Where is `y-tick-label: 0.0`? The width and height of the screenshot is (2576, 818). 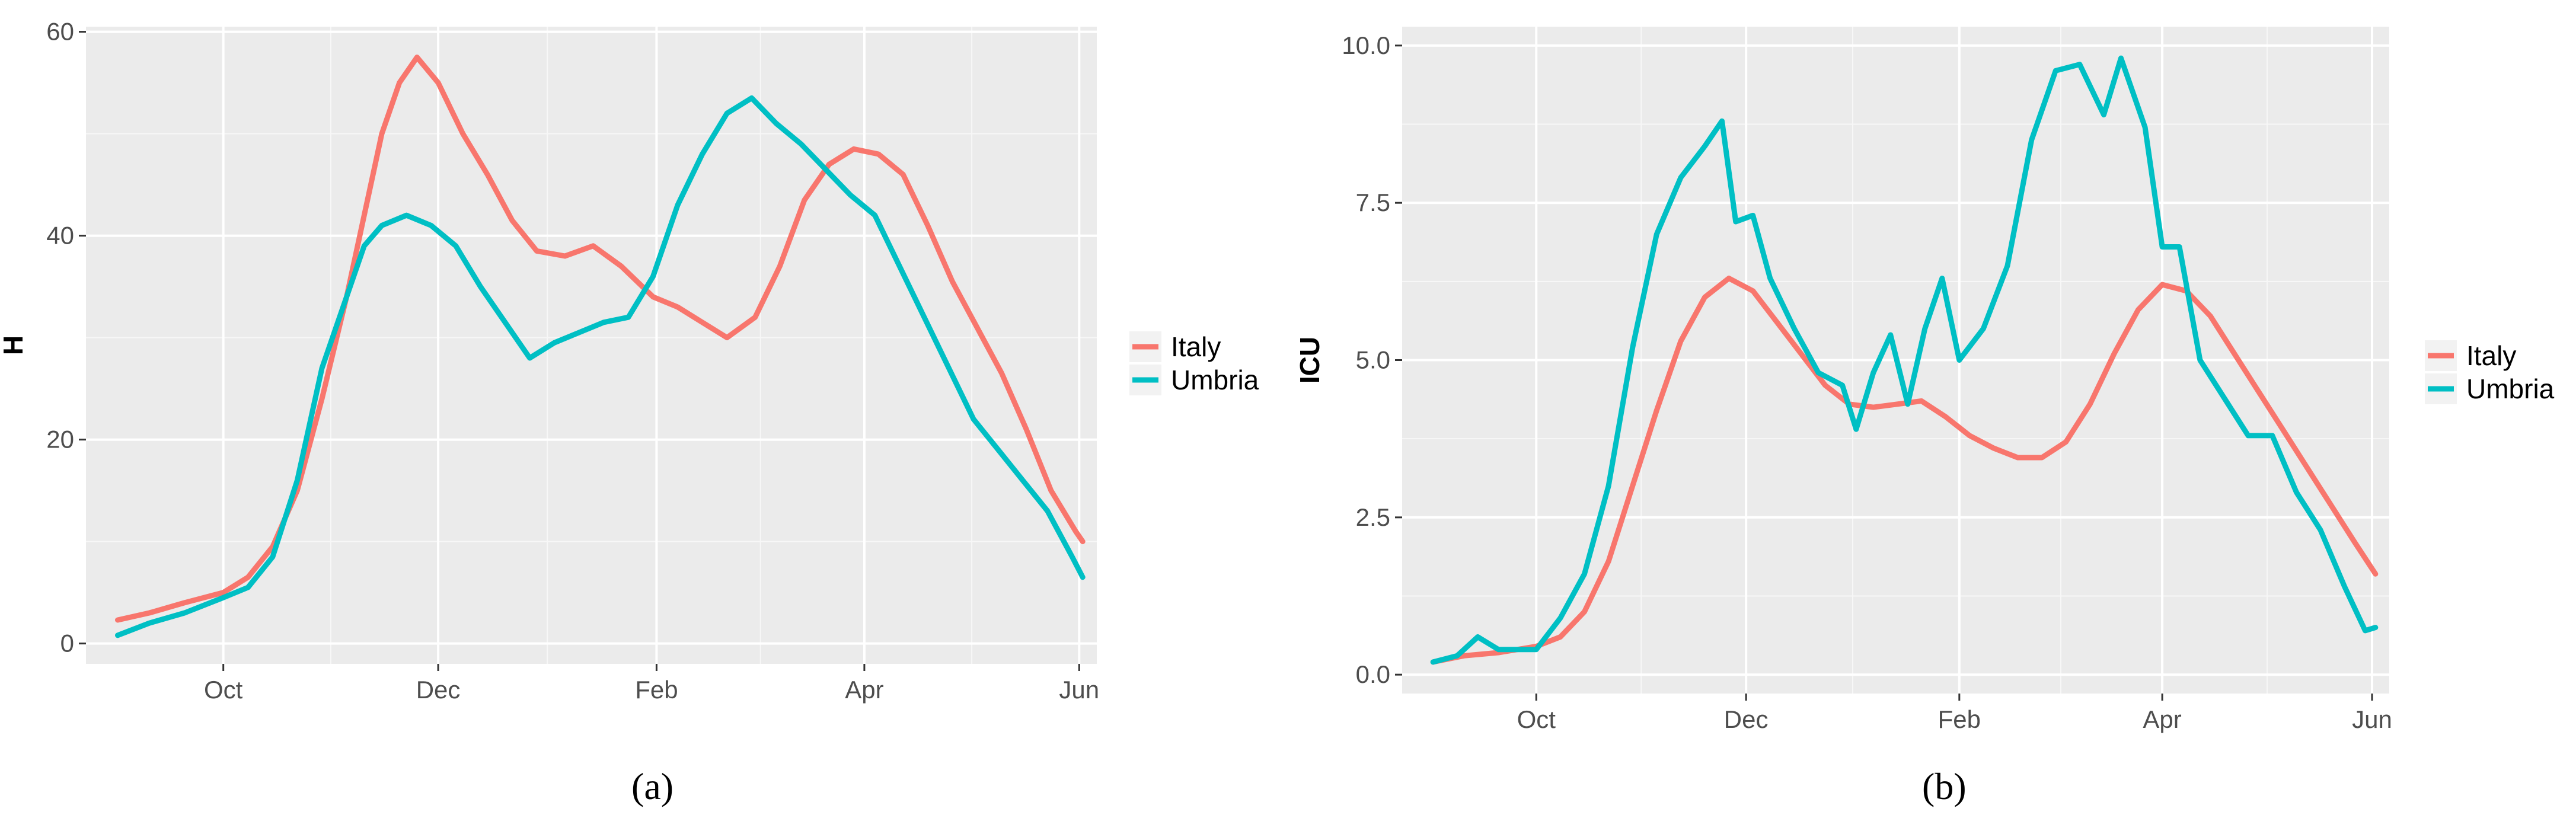
y-tick-label: 0.0 is located at coordinates (1373, 674).